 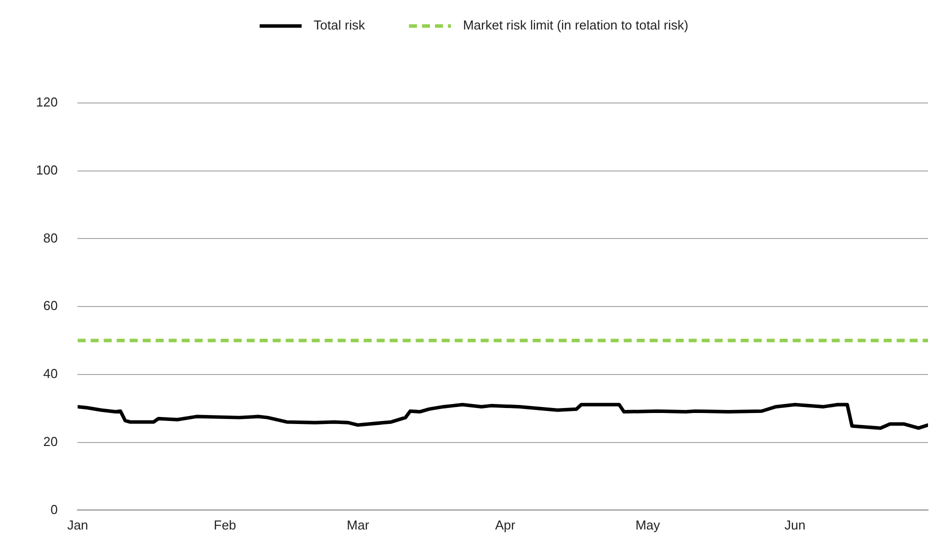 I want to click on y-tick-label: 80, so click(x=50, y=238).